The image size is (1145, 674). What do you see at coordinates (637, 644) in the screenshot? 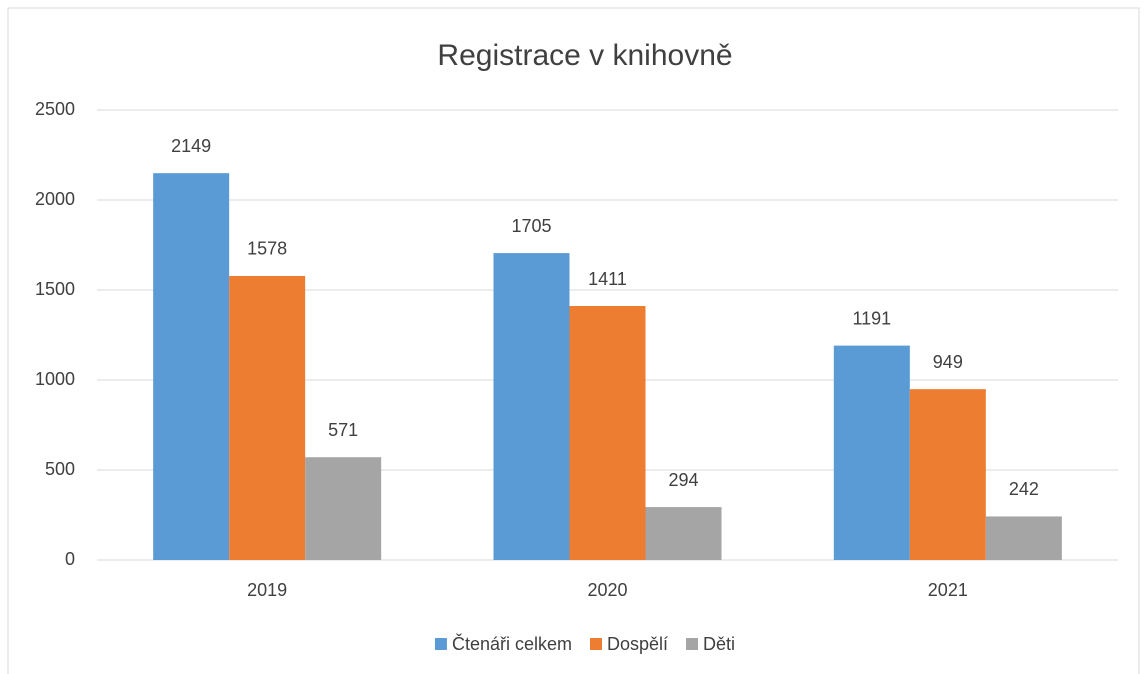
I see `legend-label: Dospělí` at bounding box center [637, 644].